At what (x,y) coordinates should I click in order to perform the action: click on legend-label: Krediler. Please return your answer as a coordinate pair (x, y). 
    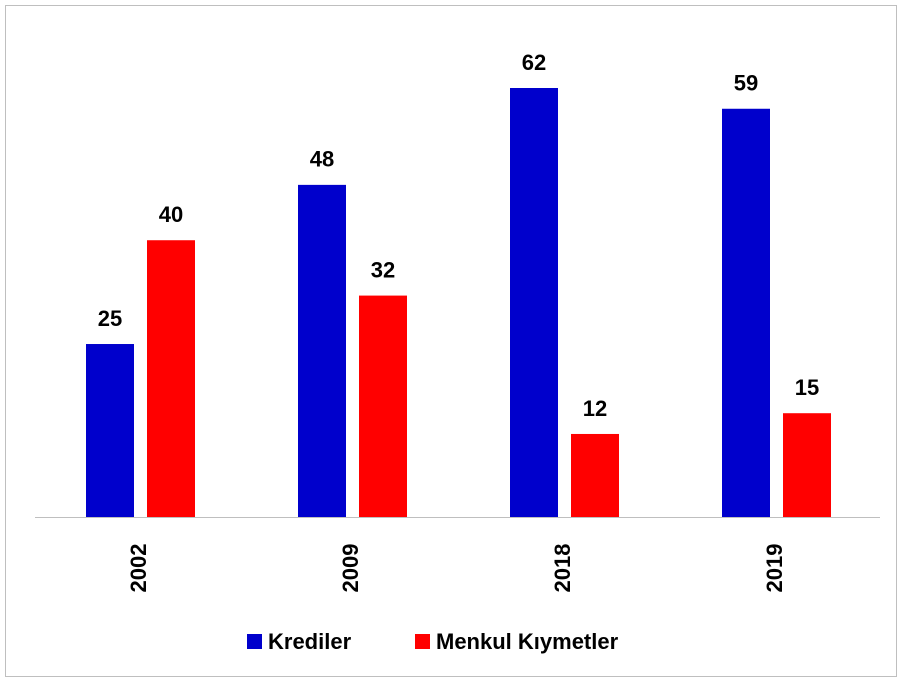
    Looking at the image, I should click on (310, 641).